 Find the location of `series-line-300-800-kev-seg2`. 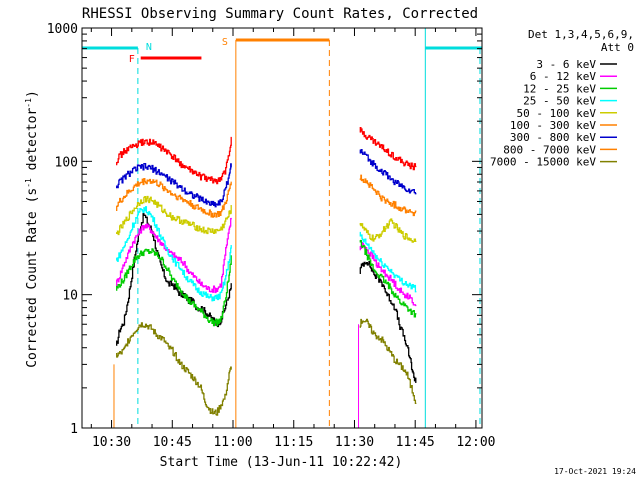

series-line-300-800-kev-seg2 is located at coordinates (388, 171).